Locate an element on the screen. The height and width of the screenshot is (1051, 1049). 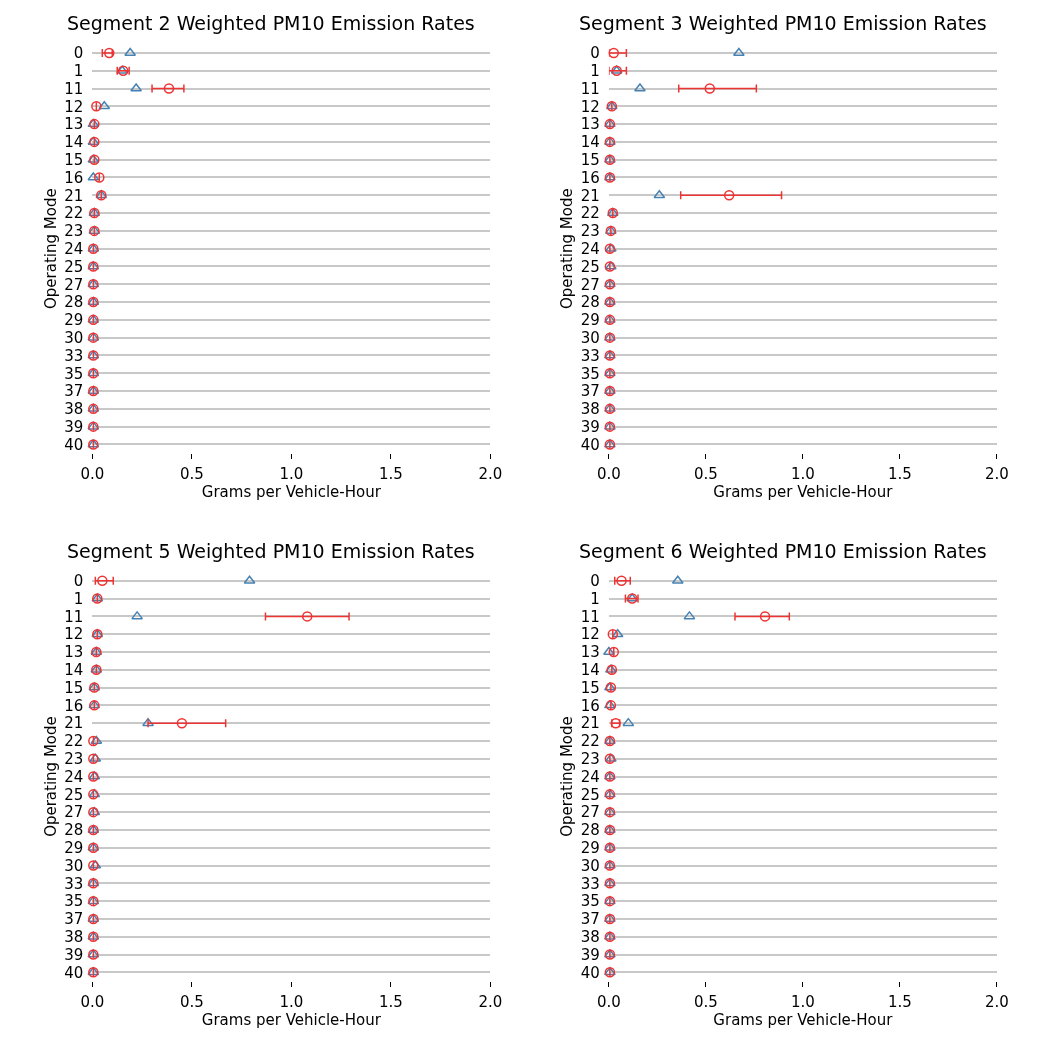
chart-title: Segment 5 Weighted PM10 Emission Rates is located at coordinates (271, 551).